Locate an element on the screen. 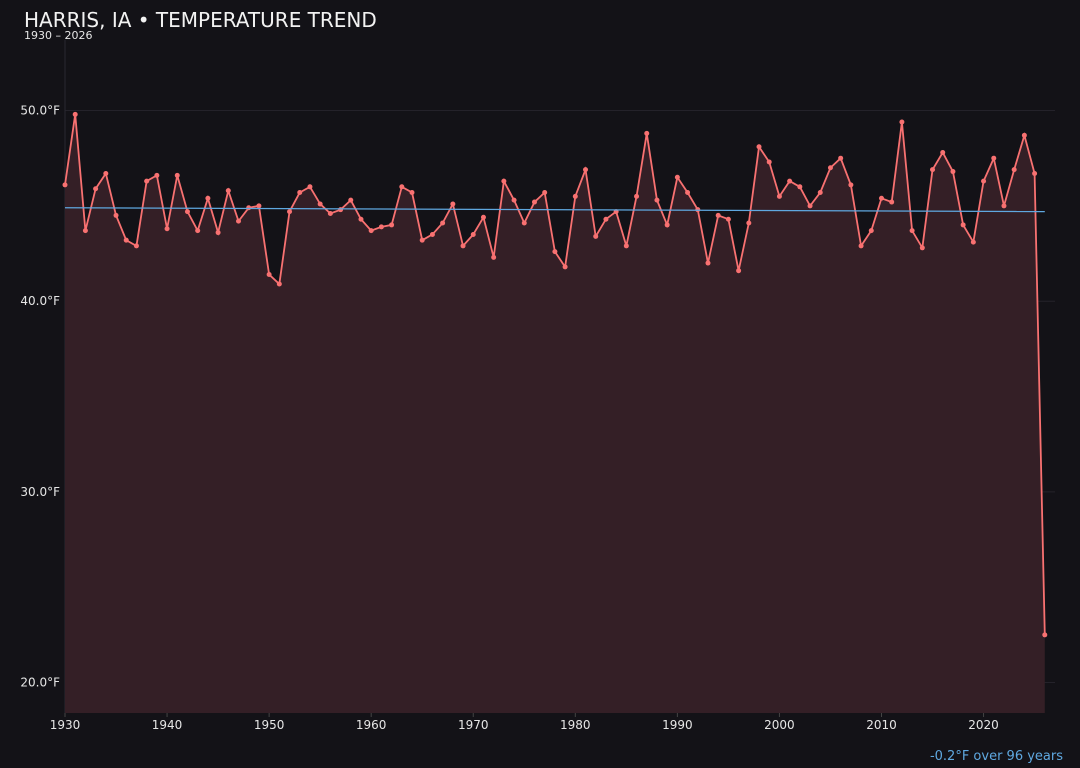 The height and width of the screenshot is (768, 1080). chart-title: HARRIS, IA • TEMPERATURE TREND is located at coordinates (200, 20).